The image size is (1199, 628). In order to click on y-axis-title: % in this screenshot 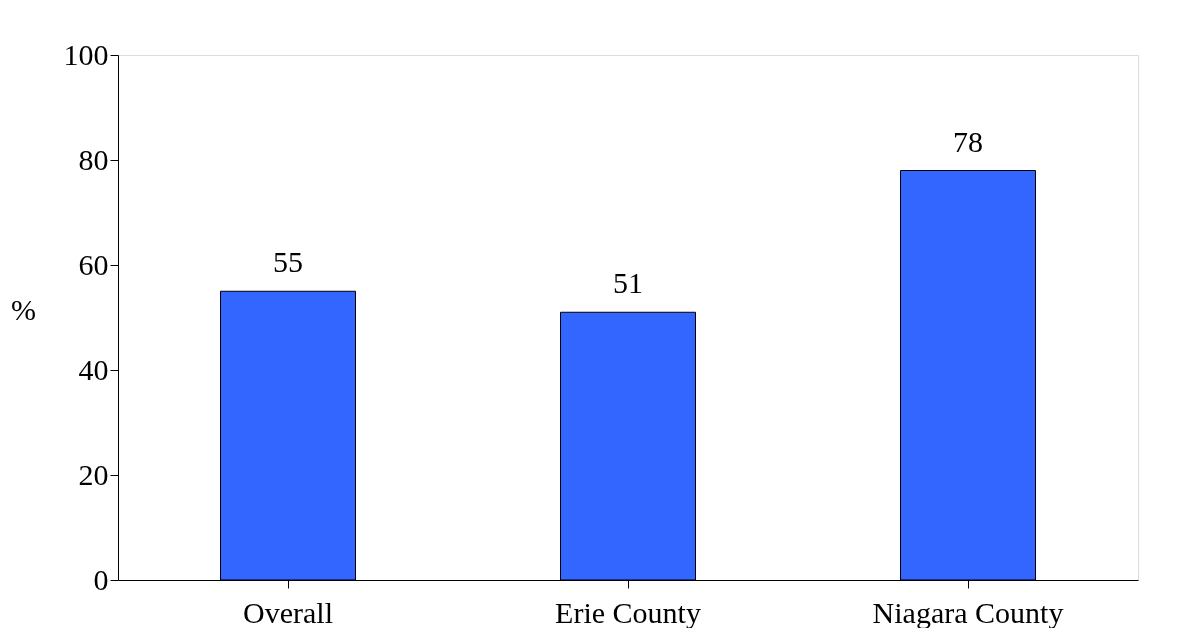, I will do `click(23, 309)`.